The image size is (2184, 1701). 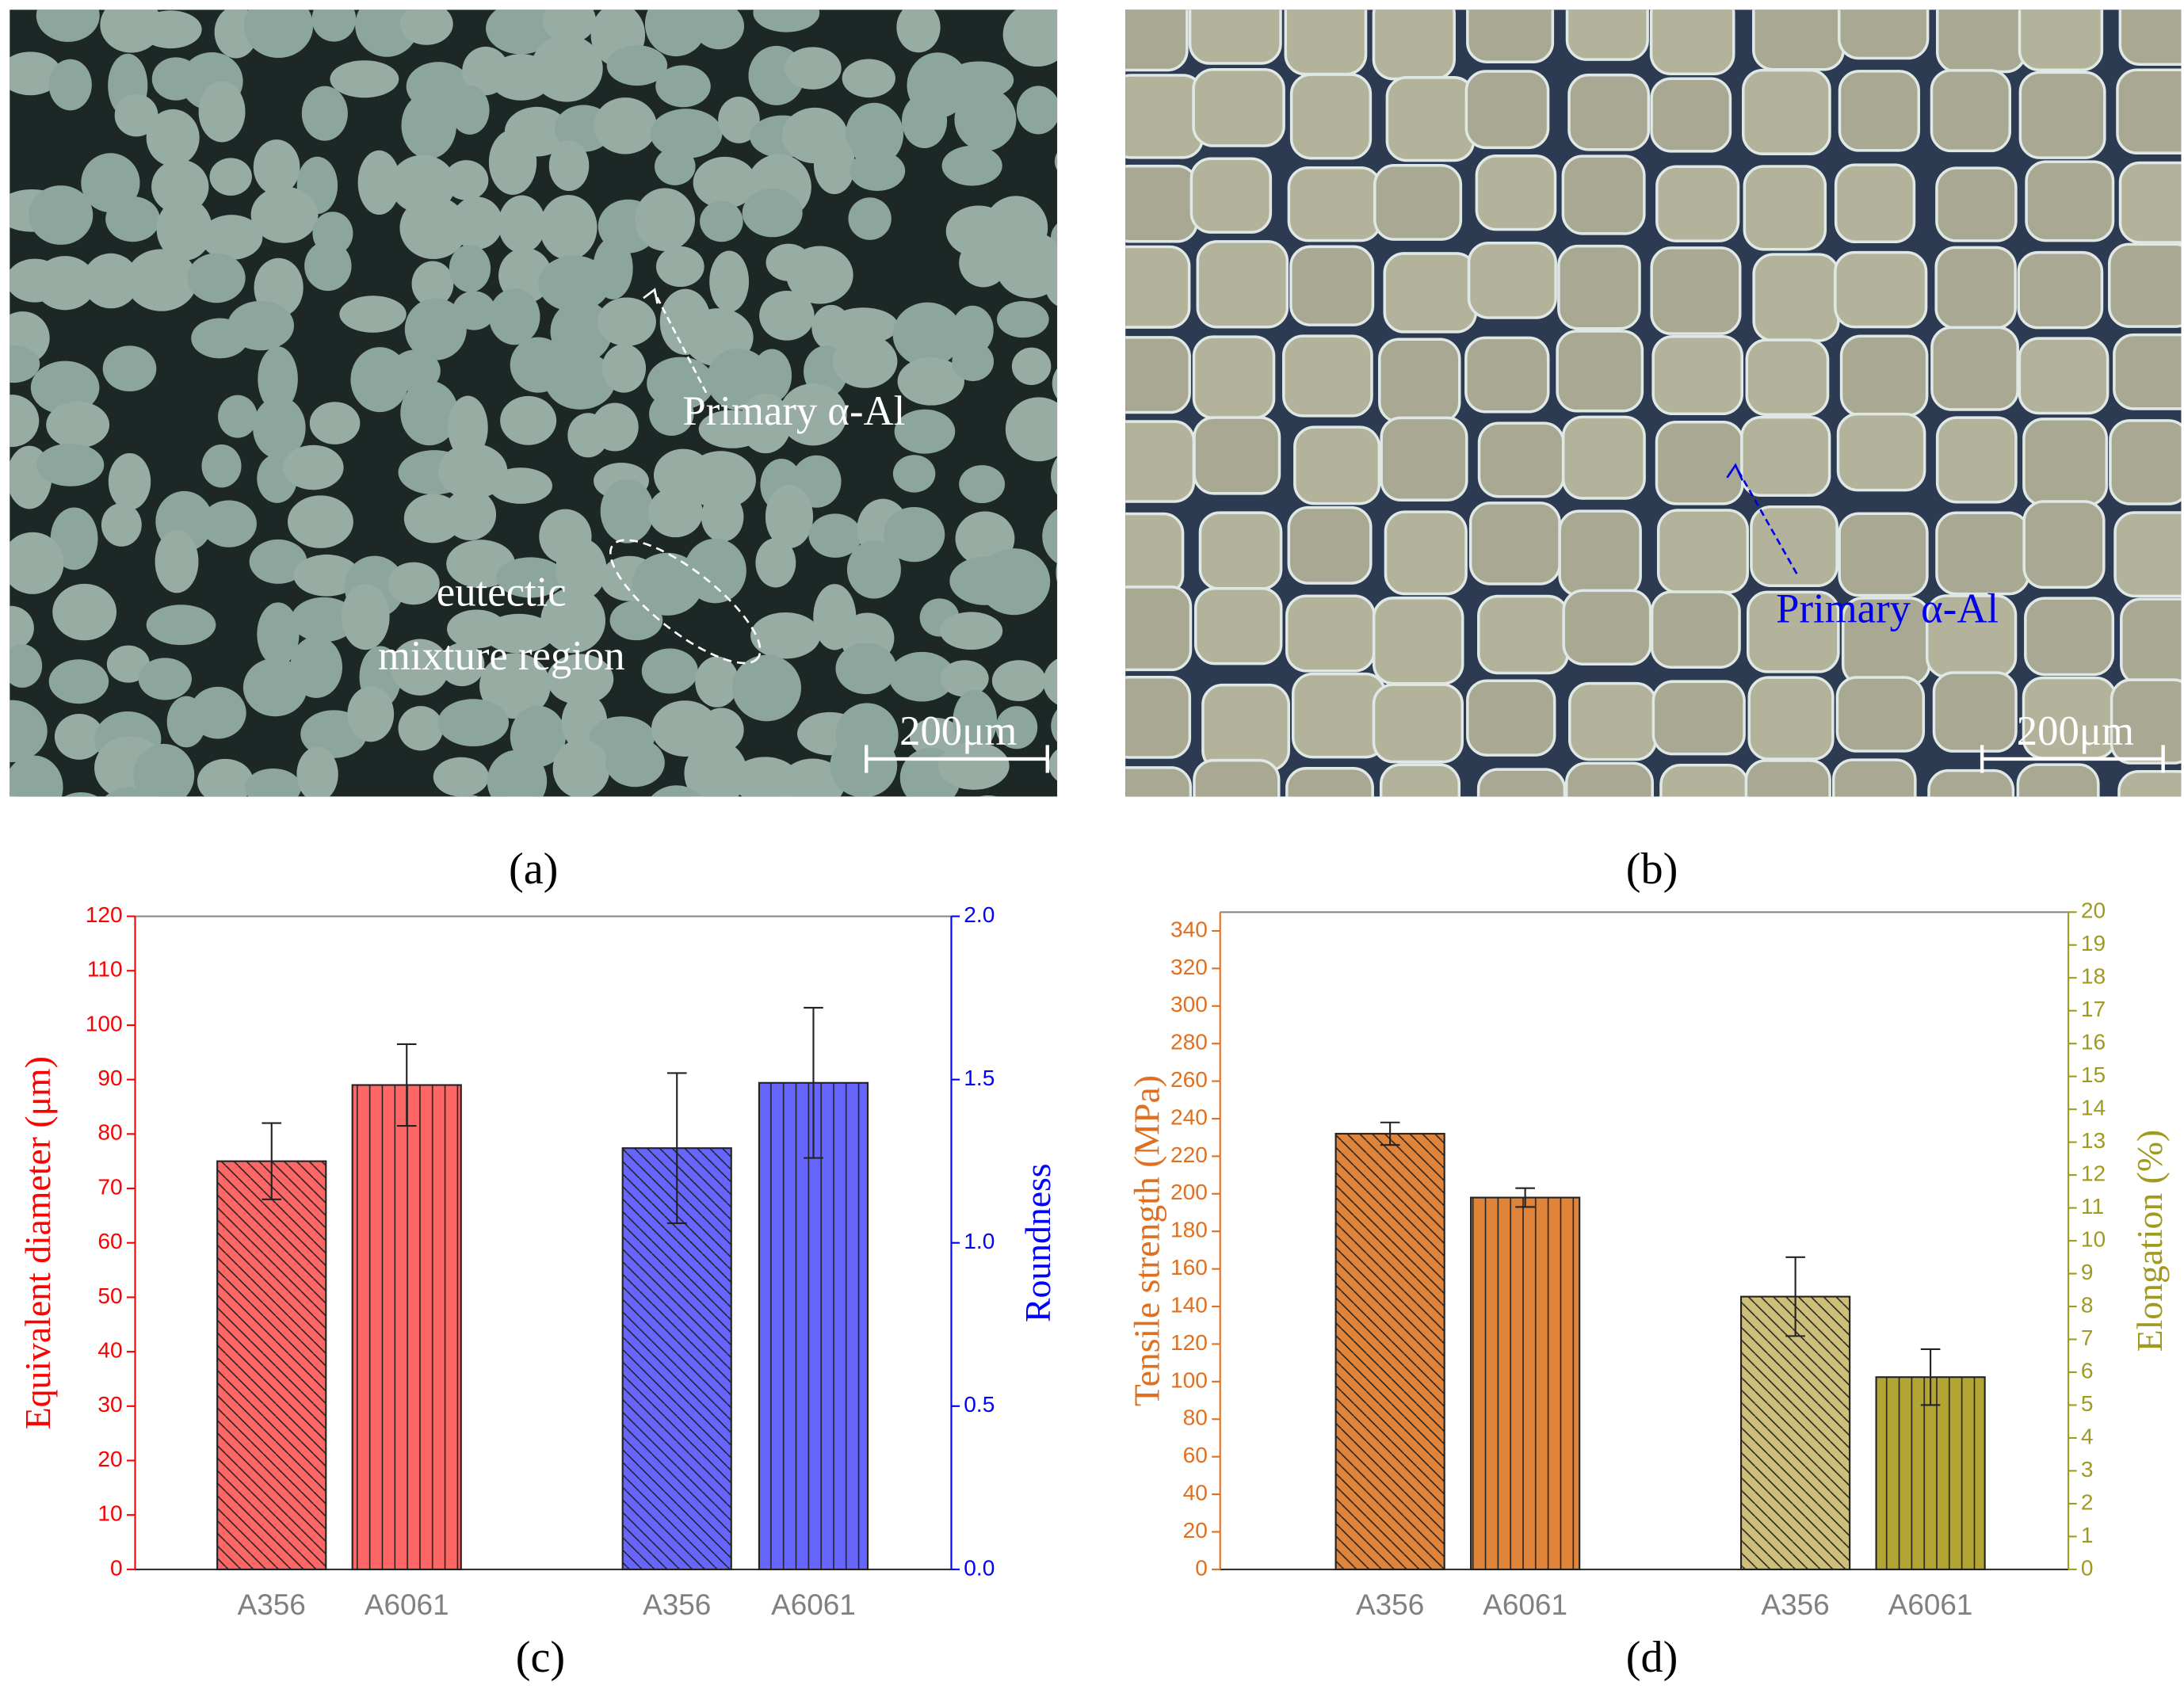 I want to click on tick-label: 18, so click(x=2093, y=976).